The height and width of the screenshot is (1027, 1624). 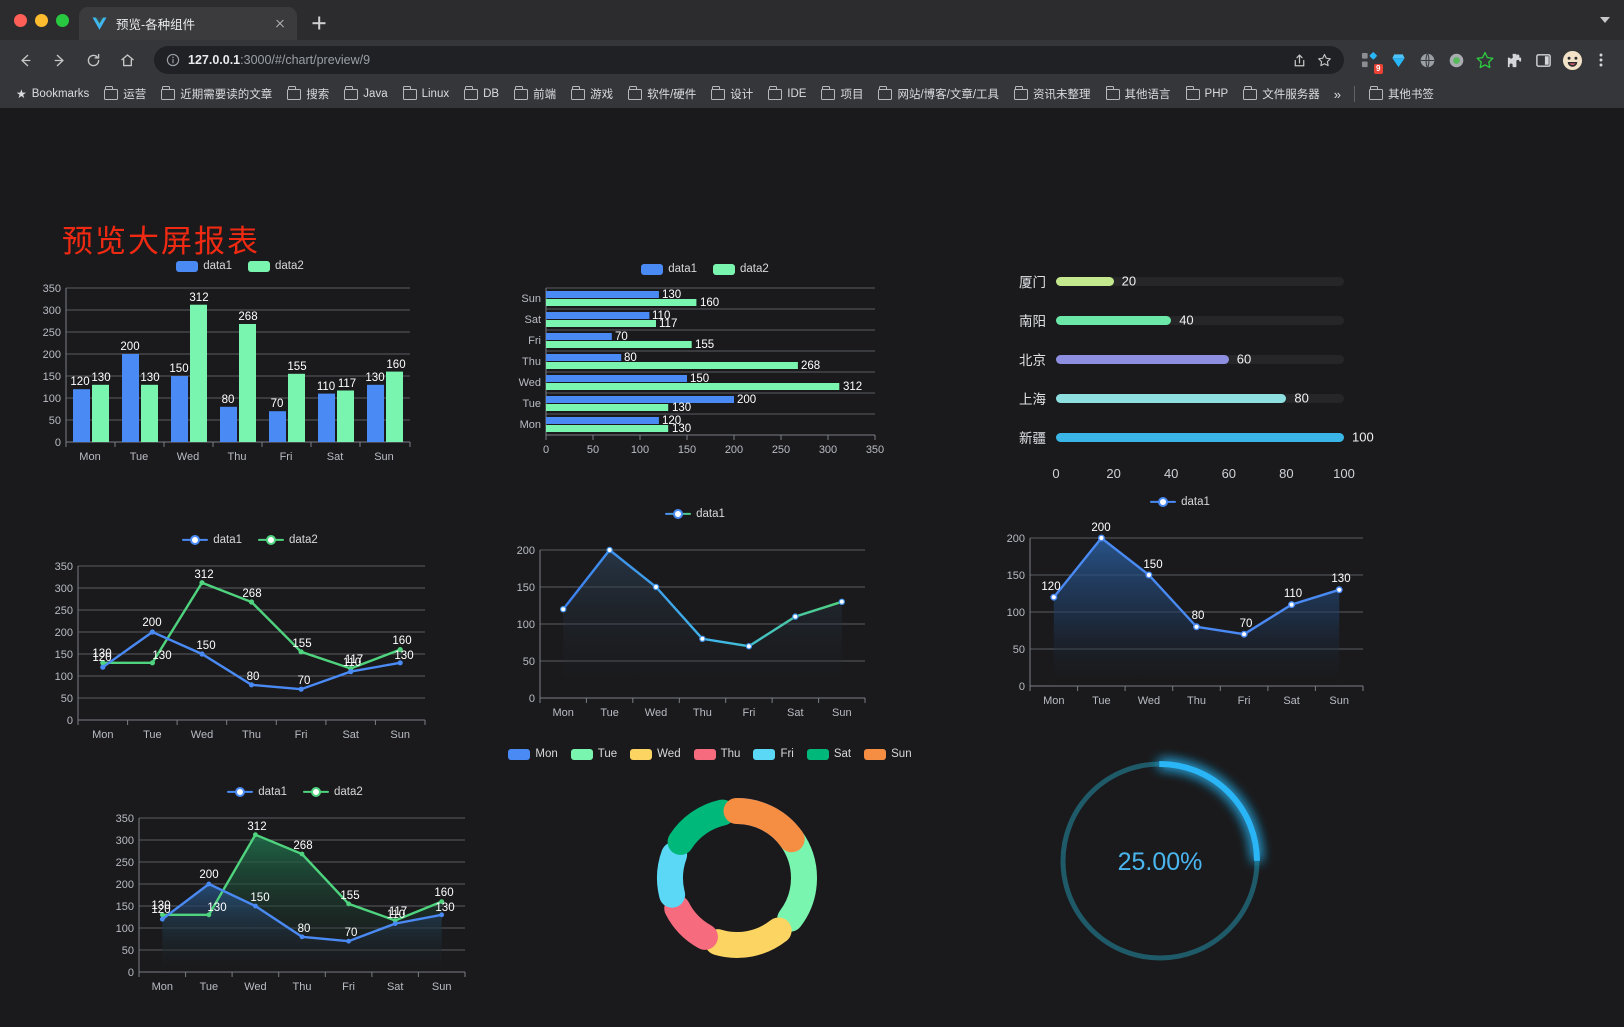 What do you see at coordinates (238, 354) in the screenshot?
I see `y-gridlines` at bounding box center [238, 354].